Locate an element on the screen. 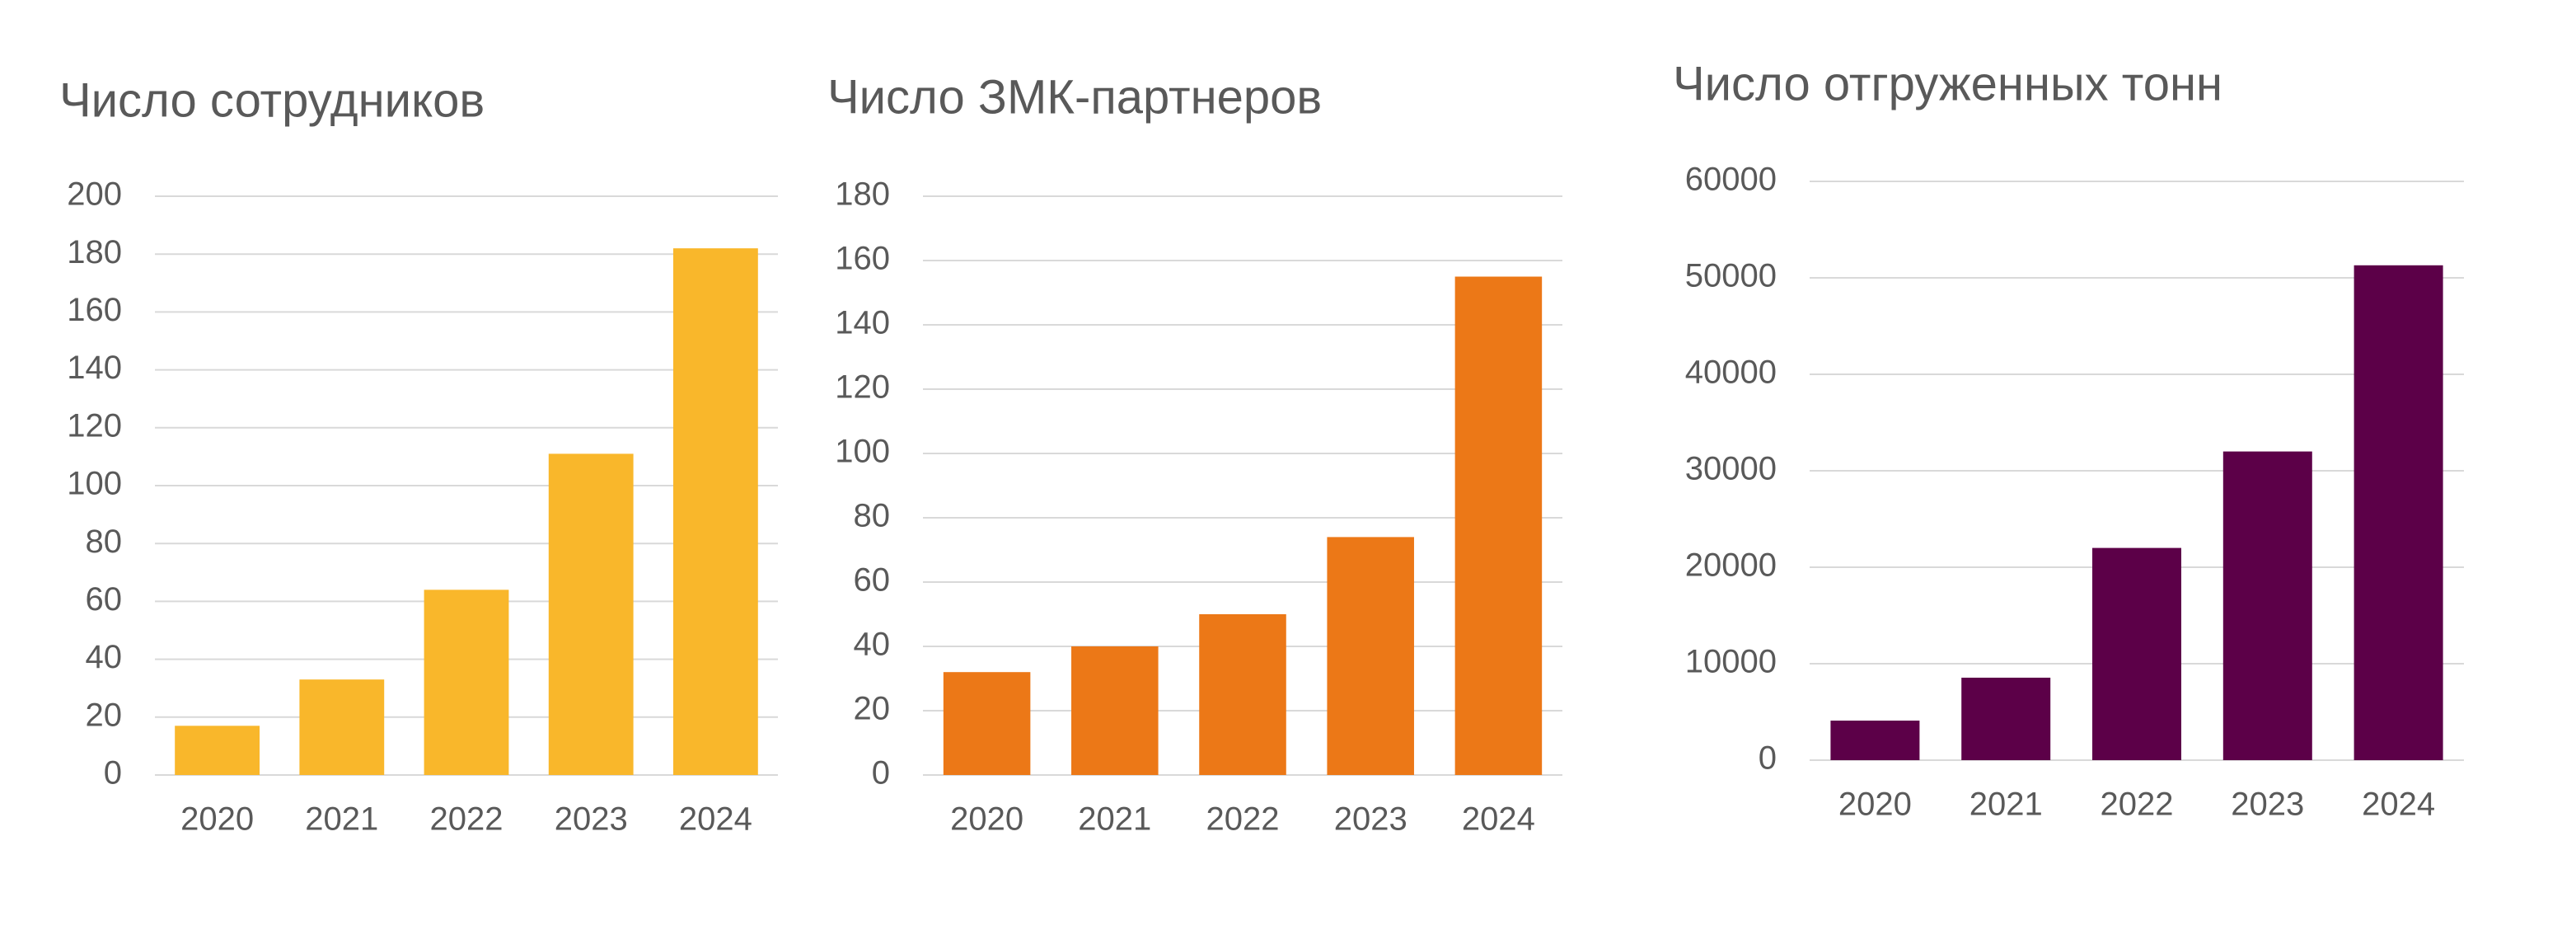  chart-title: Число сотрудников is located at coordinates (272, 100).